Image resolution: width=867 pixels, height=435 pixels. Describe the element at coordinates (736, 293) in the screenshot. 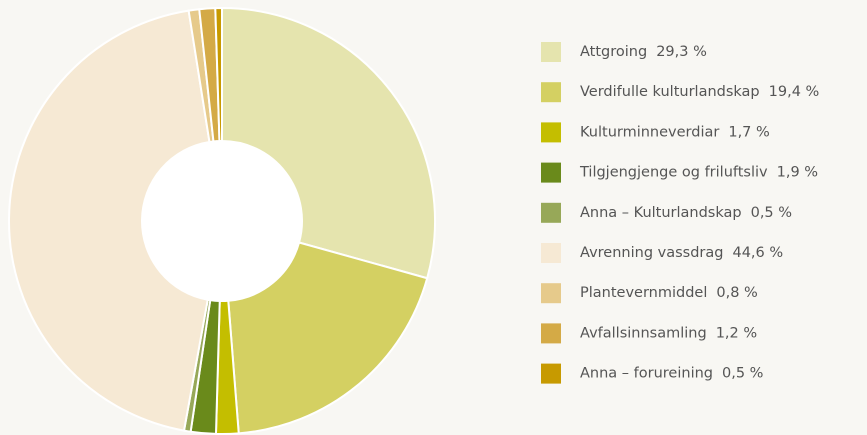

I see `legend-value: 0,8 %` at that location.